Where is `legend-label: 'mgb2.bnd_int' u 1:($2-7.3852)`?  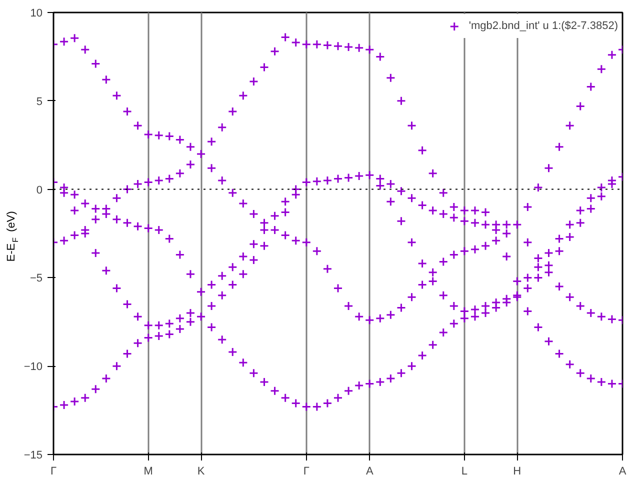 legend-label: 'mgb2.bnd_int' u 1:($2-7.3852) is located at coordinates (543, 26).